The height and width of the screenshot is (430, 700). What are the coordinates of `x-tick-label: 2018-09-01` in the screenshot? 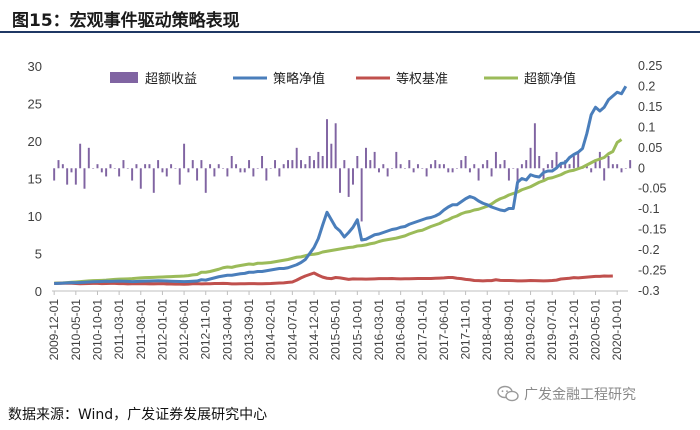 It's located at (509, 330).